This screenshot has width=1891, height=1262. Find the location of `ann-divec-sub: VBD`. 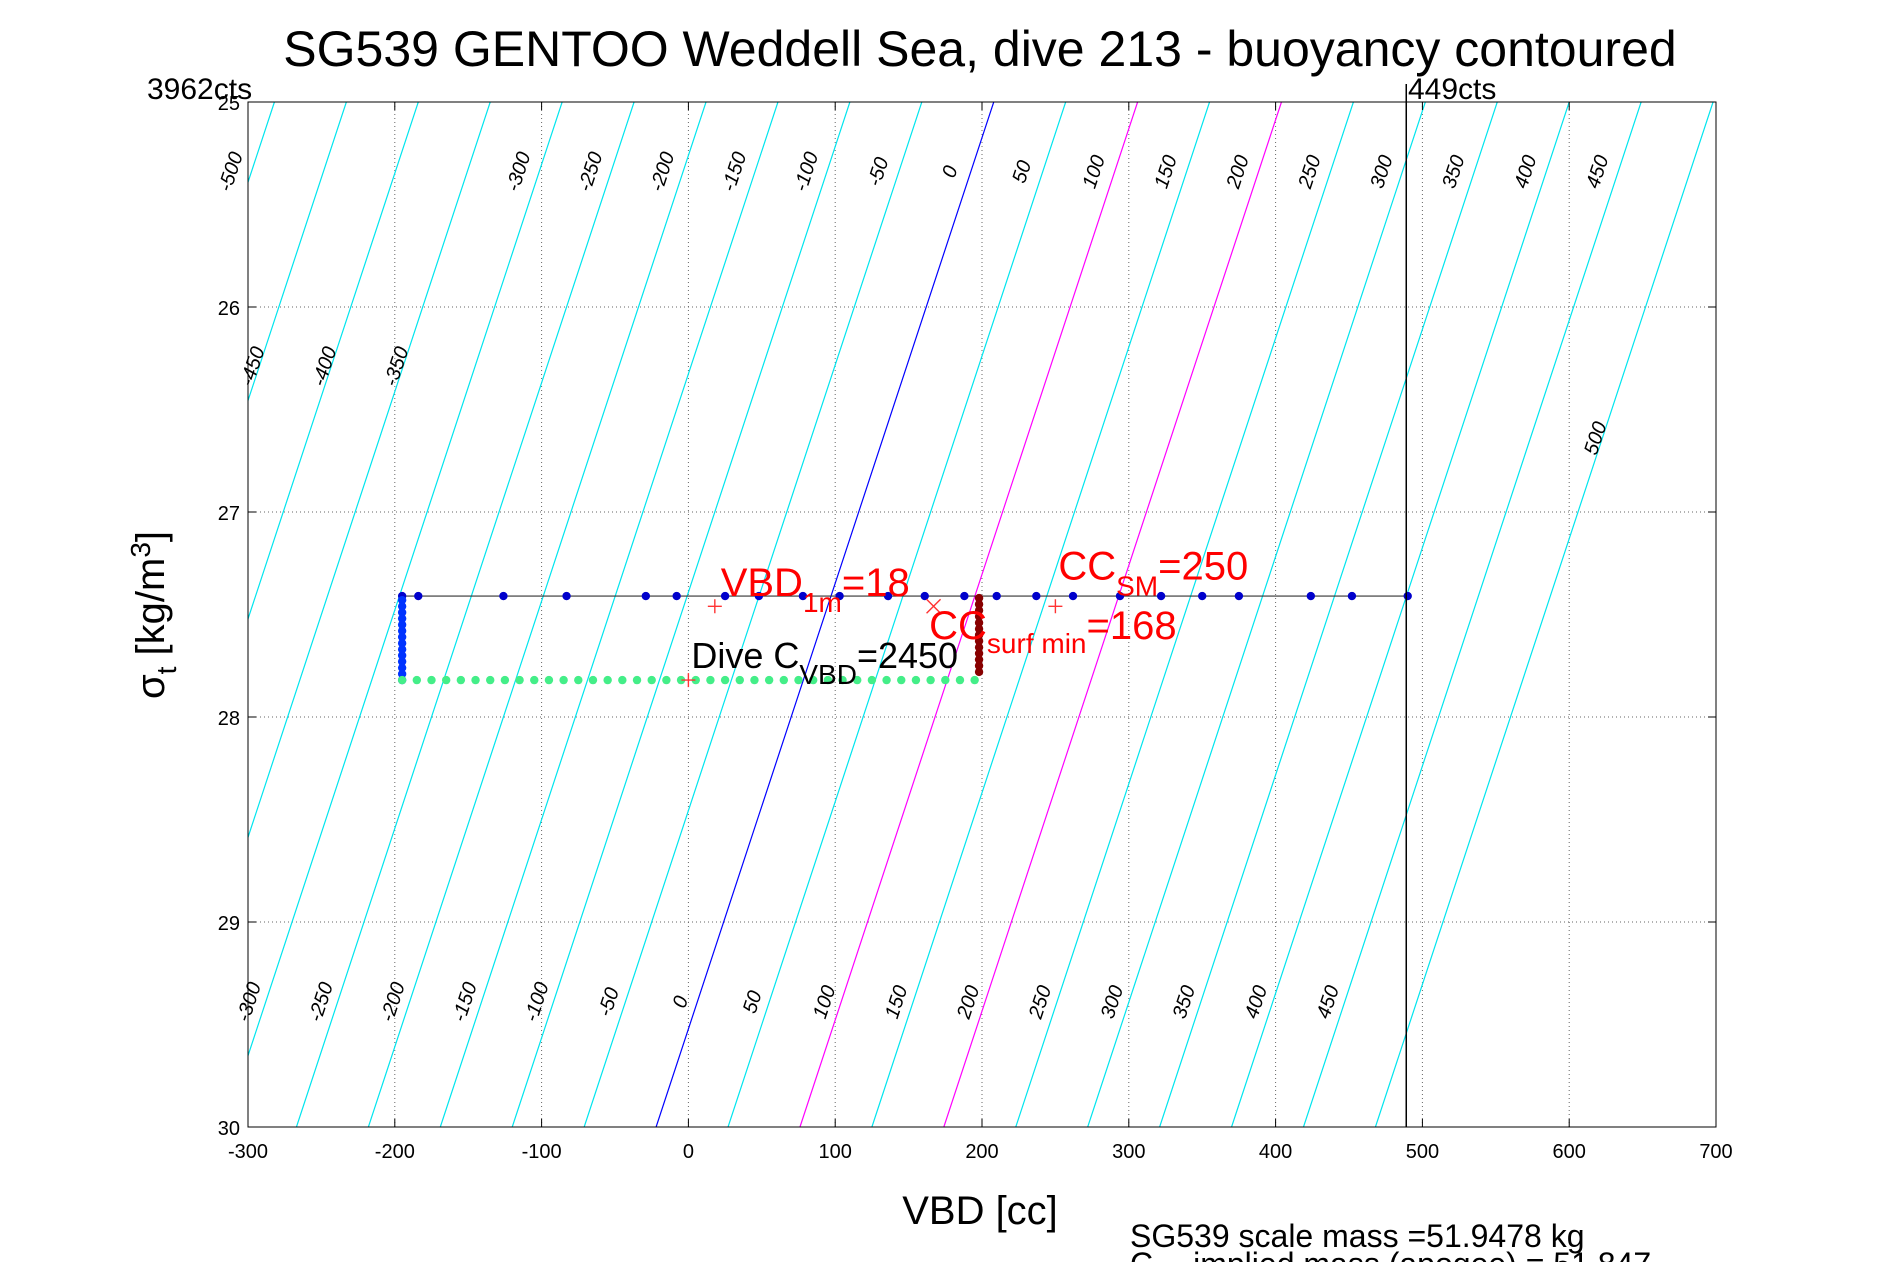

ann-divec-sub: VBD is located at coordinates (828, 674).